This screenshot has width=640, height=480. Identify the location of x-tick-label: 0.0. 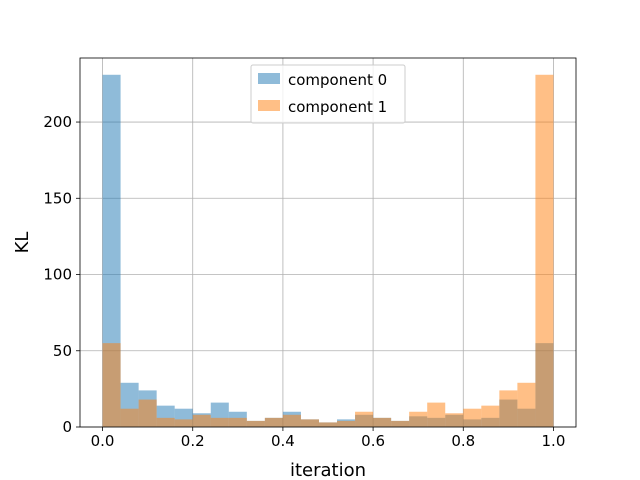
(103, 441).